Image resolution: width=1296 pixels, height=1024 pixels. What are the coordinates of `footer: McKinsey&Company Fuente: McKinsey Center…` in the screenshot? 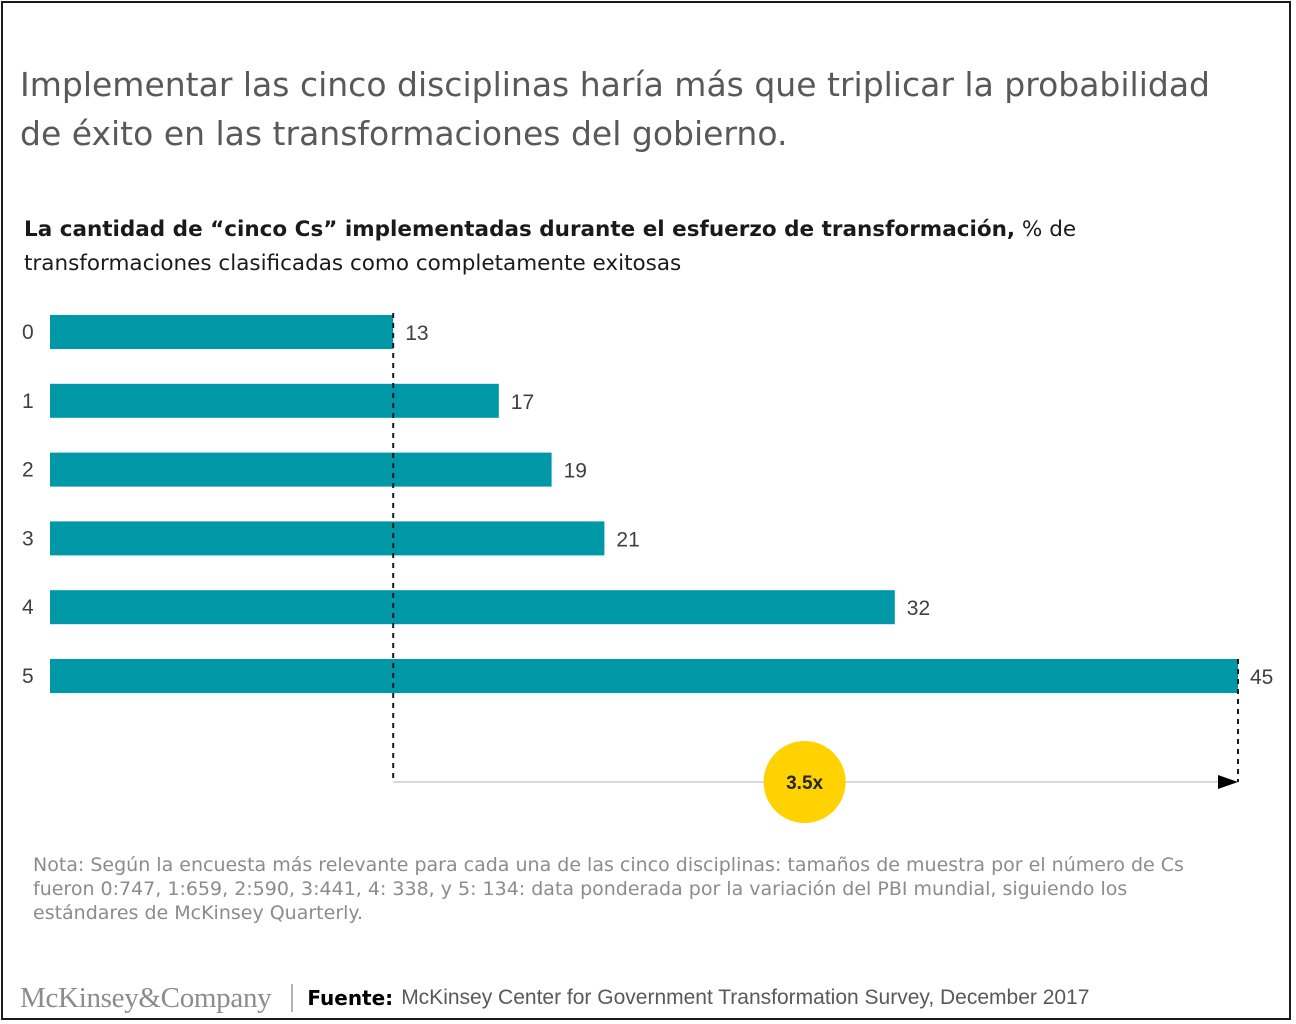 It's located at (650, 998).